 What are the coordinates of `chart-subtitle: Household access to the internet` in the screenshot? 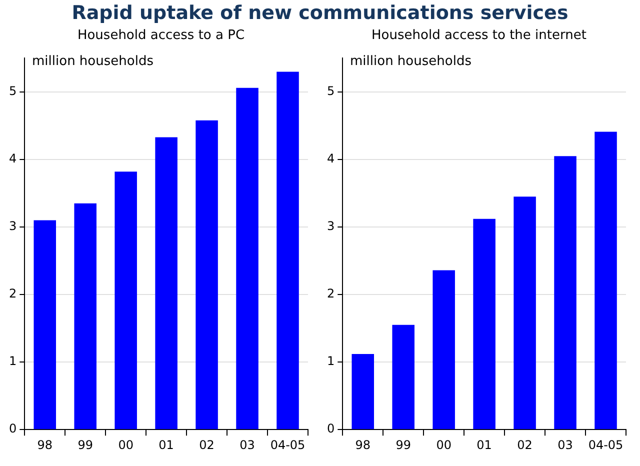 It's located at (479, 36).